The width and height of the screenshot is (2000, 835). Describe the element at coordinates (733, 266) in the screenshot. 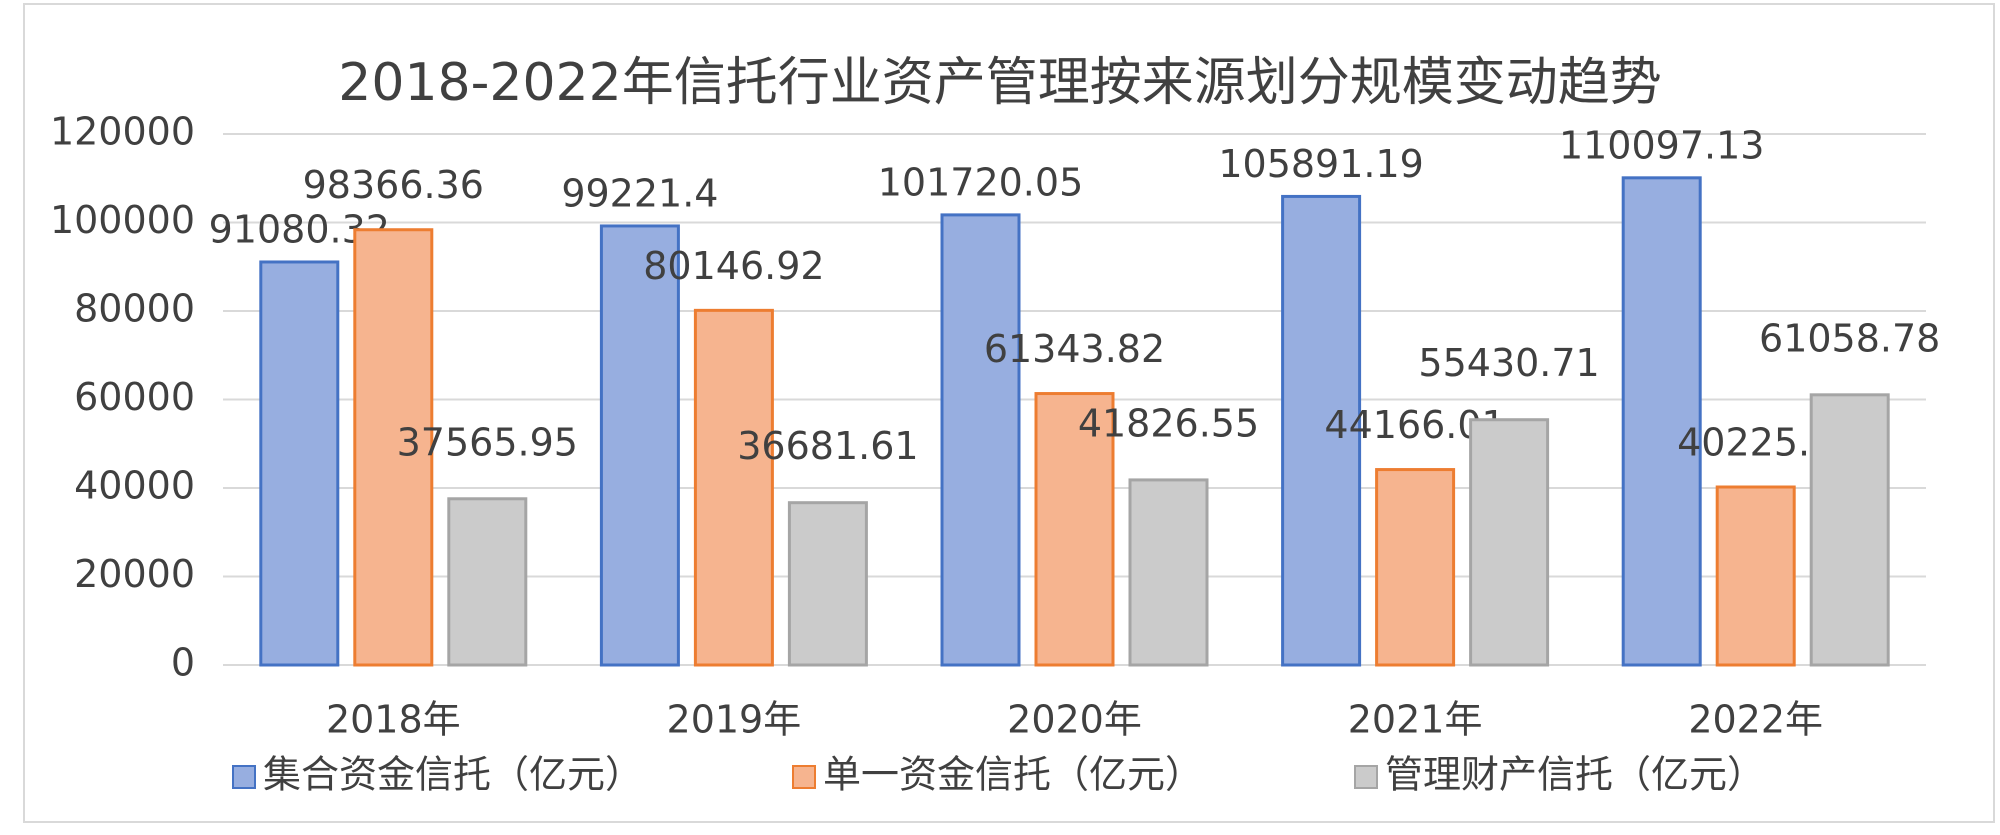

I see `data-label: 80146.92` at that location.